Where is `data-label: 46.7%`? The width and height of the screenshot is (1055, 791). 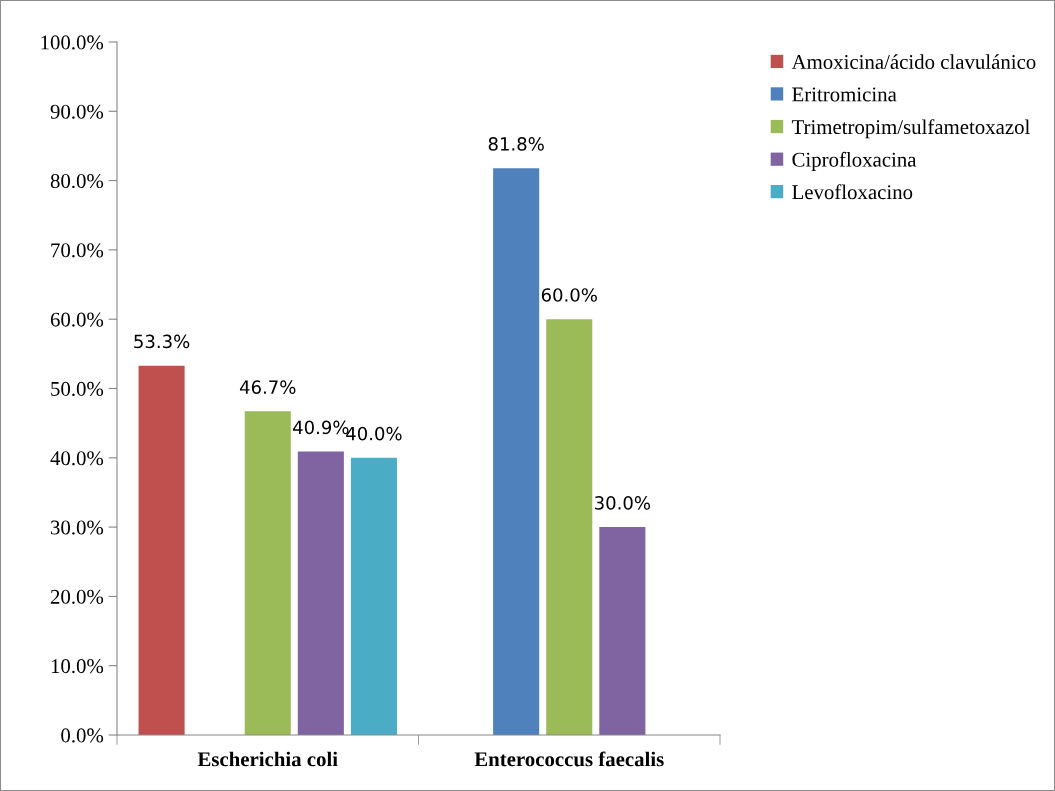 data-label: 46.7% is located at coordinates (267, 387).